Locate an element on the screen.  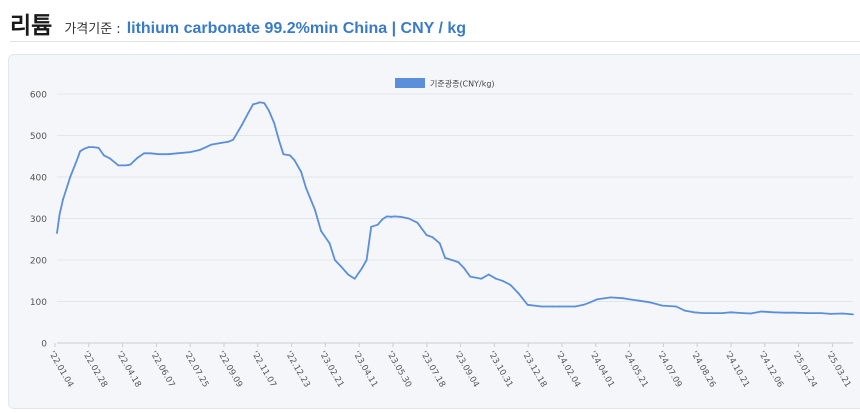
x-tick-label: '22.04.18 is located at coordinates (128, 370).